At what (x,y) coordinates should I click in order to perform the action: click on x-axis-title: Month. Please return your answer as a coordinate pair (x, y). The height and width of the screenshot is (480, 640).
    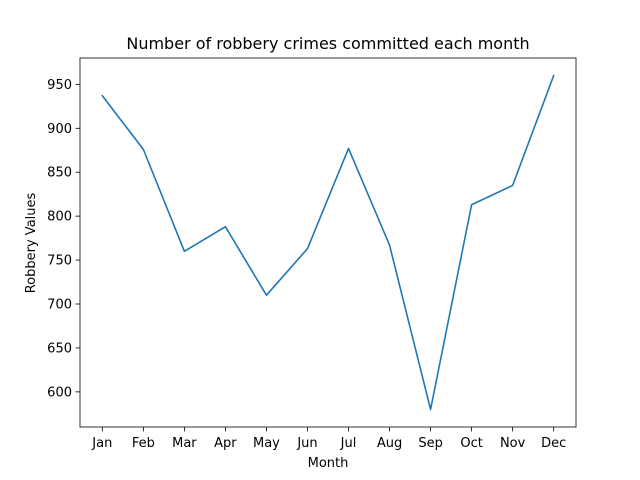
    Looking at the image, I should click on (328, 463).